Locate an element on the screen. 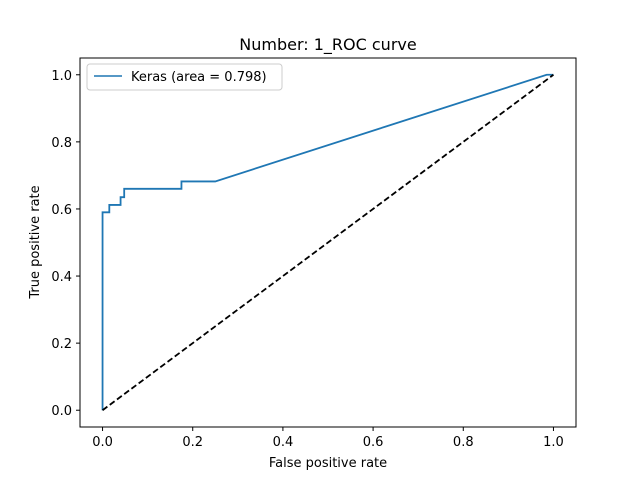 This screenshot has height=480, width=640. legend: Keras (area = 0.798) is located at coordinates (184, 77).